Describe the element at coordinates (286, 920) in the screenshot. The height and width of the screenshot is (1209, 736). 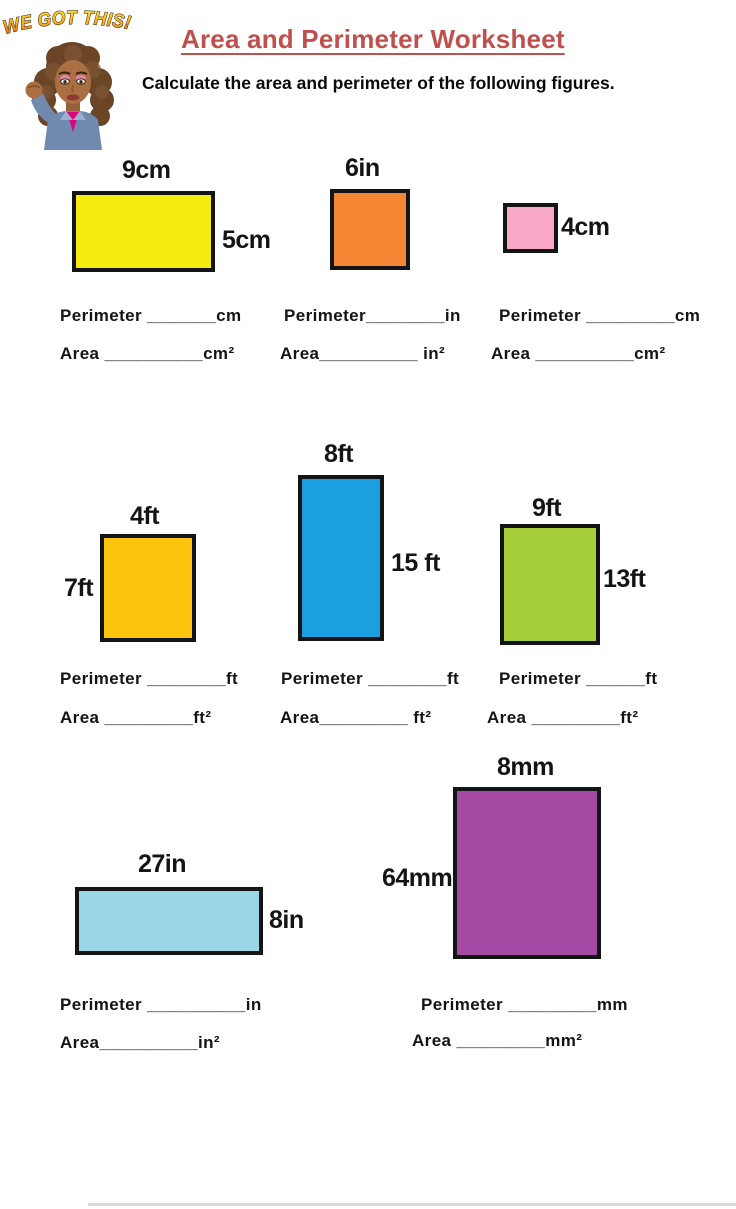
I see `dim-label-side: 8in` at that location.